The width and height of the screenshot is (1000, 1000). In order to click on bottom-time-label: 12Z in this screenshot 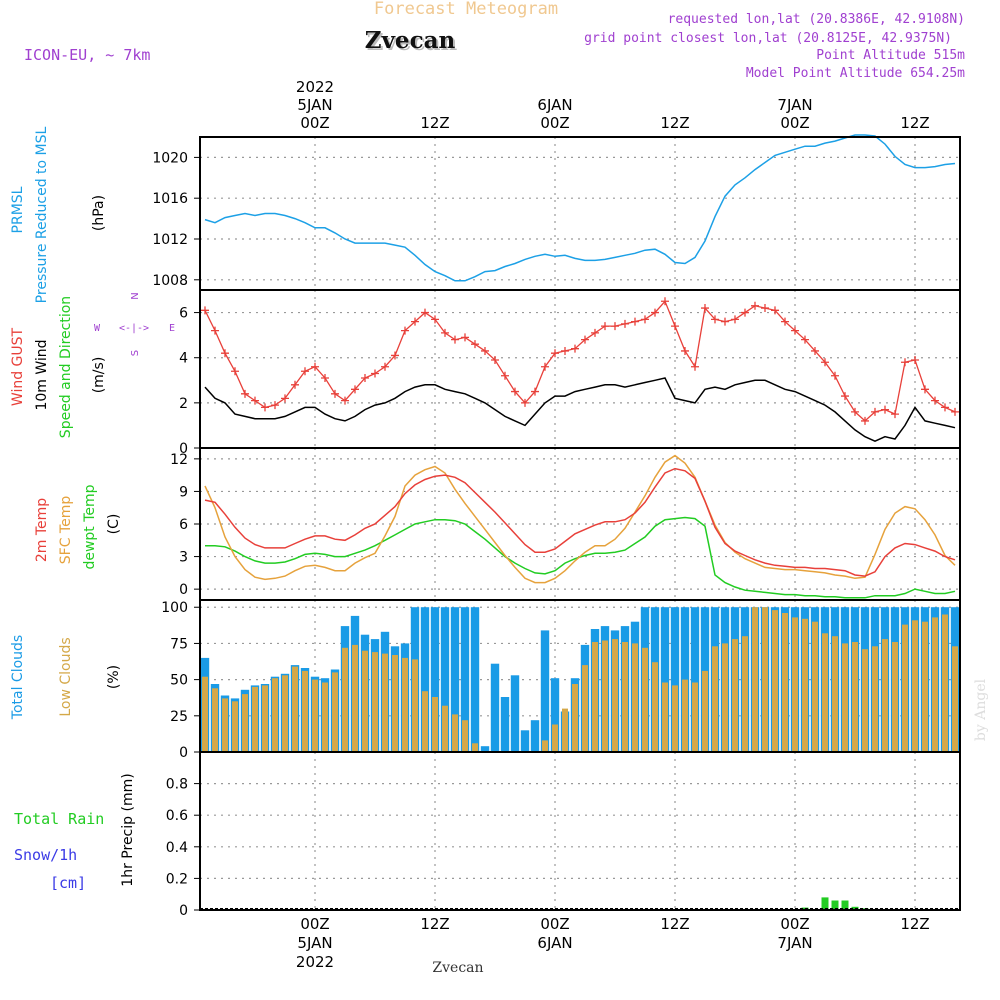, I will do `click(434, 924)`.